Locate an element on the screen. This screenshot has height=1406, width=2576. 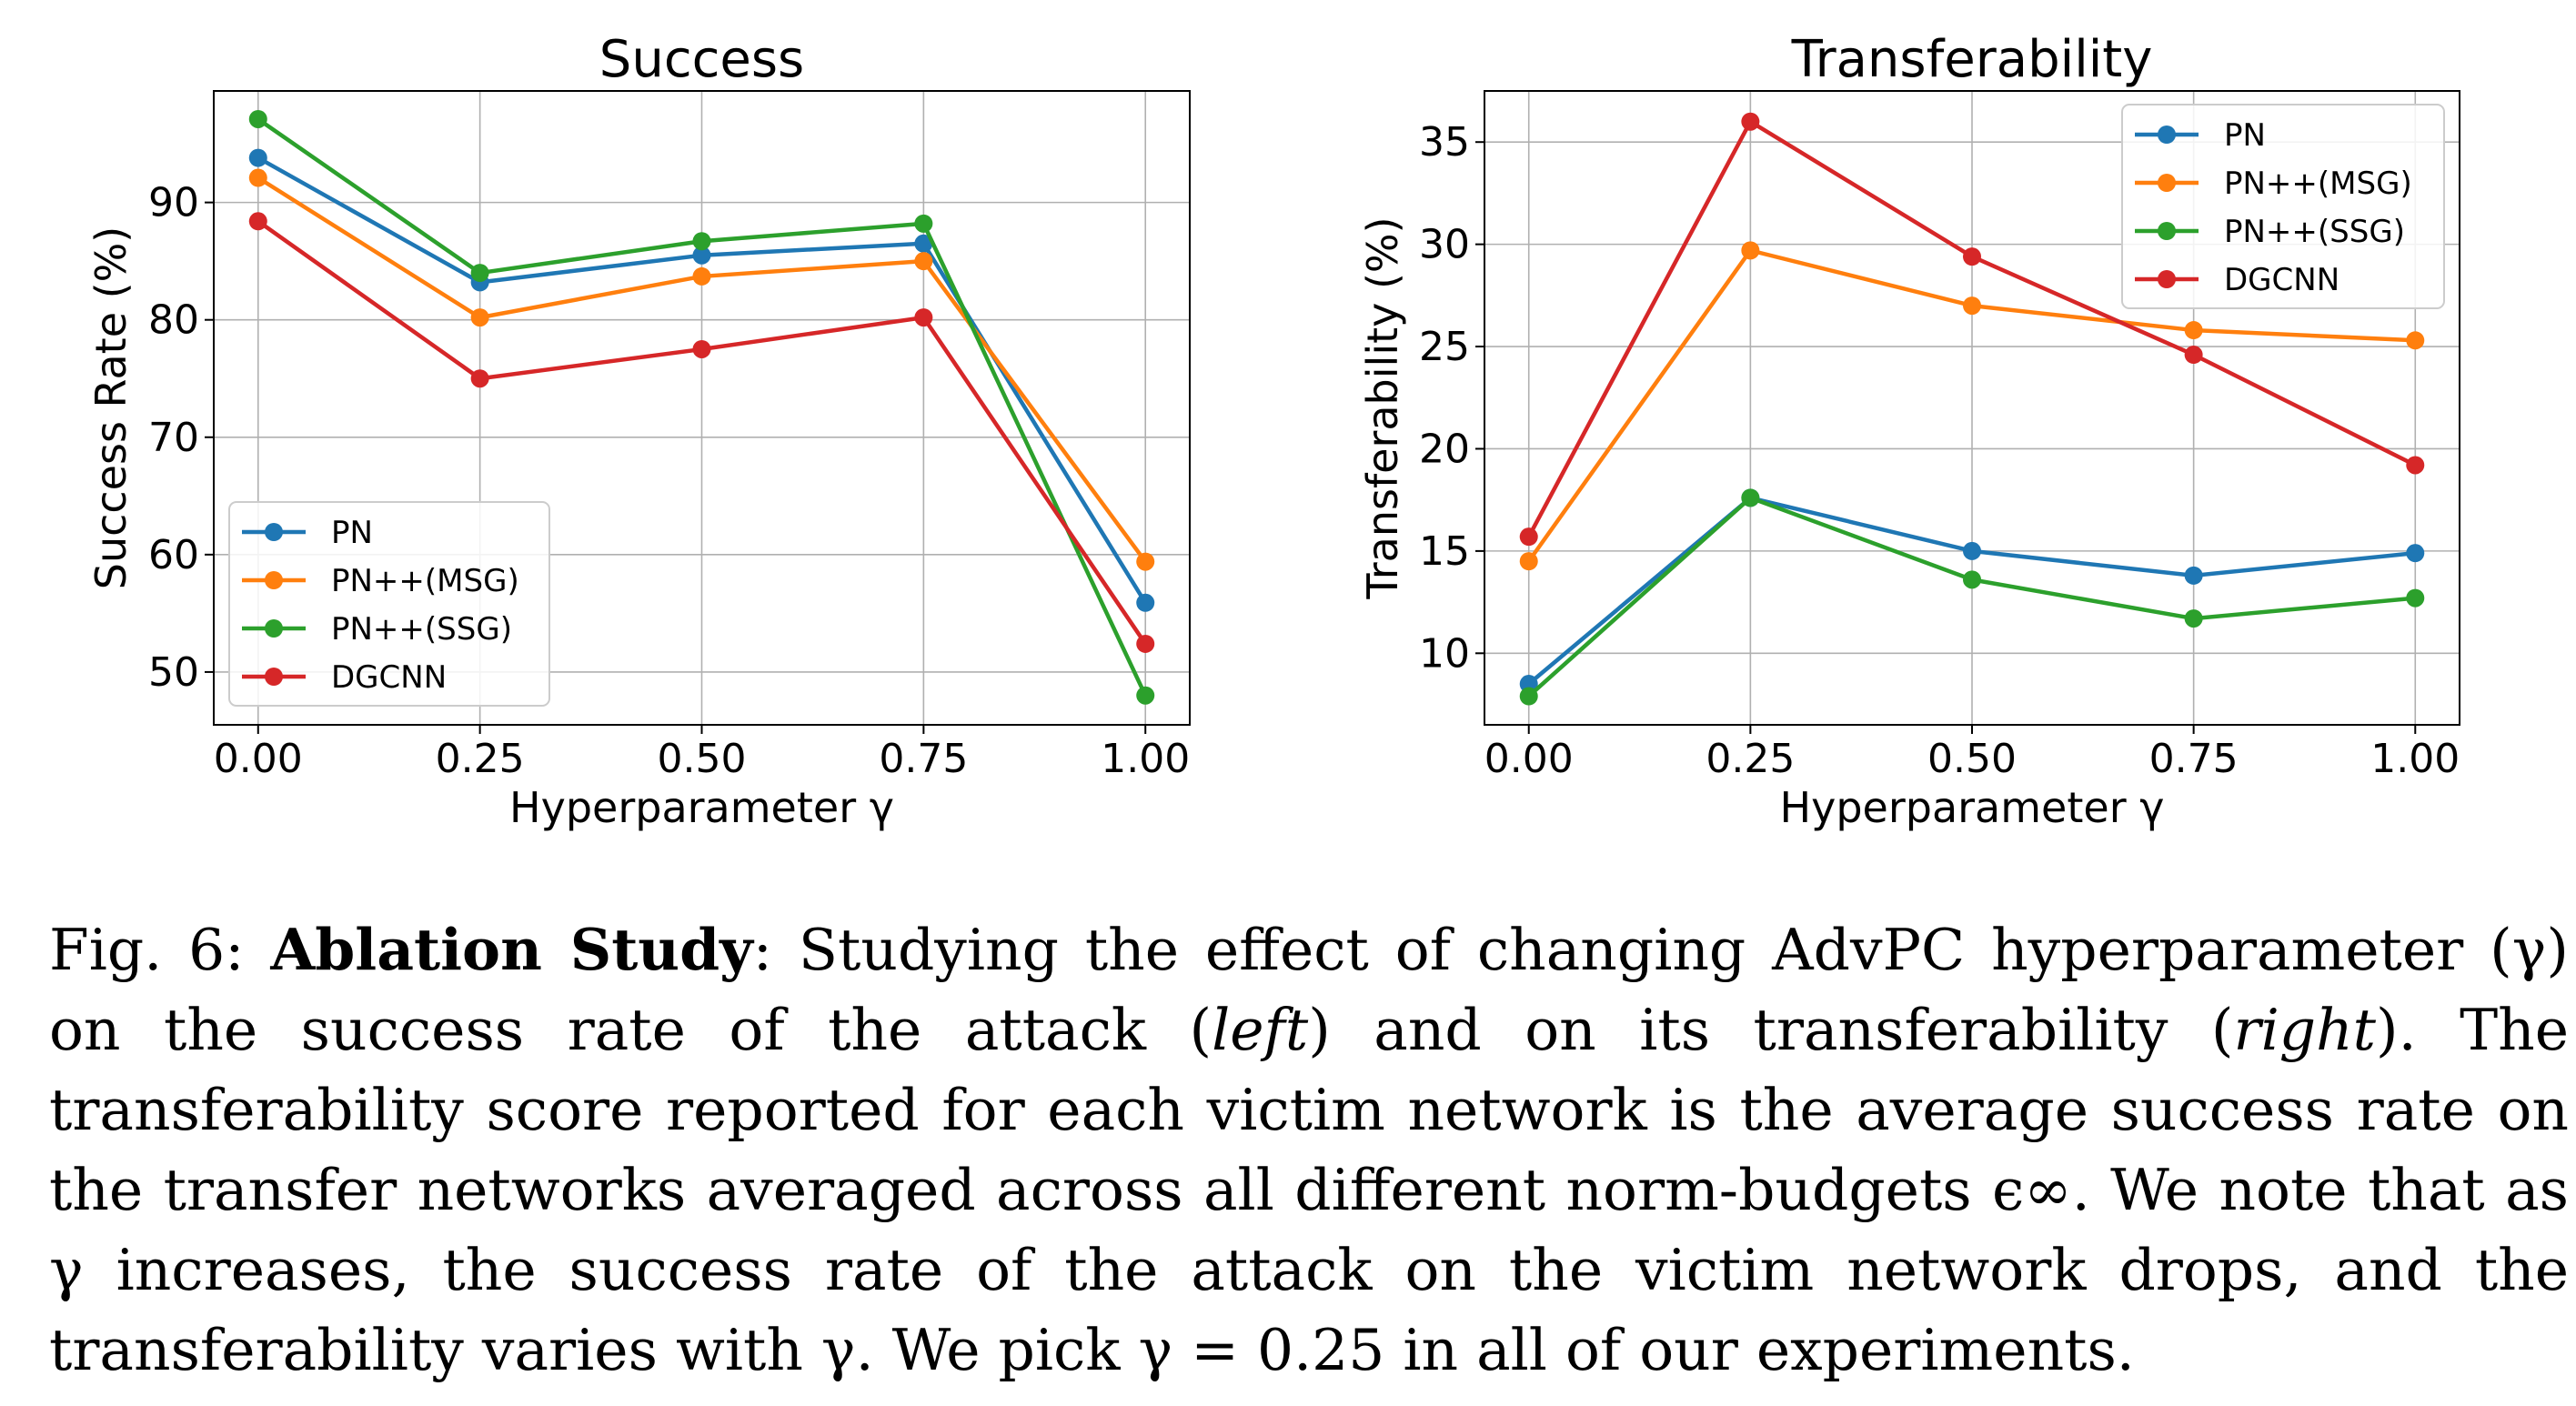
success-x-tick-label-0: 0.00 is located at coordinates (258, 759).